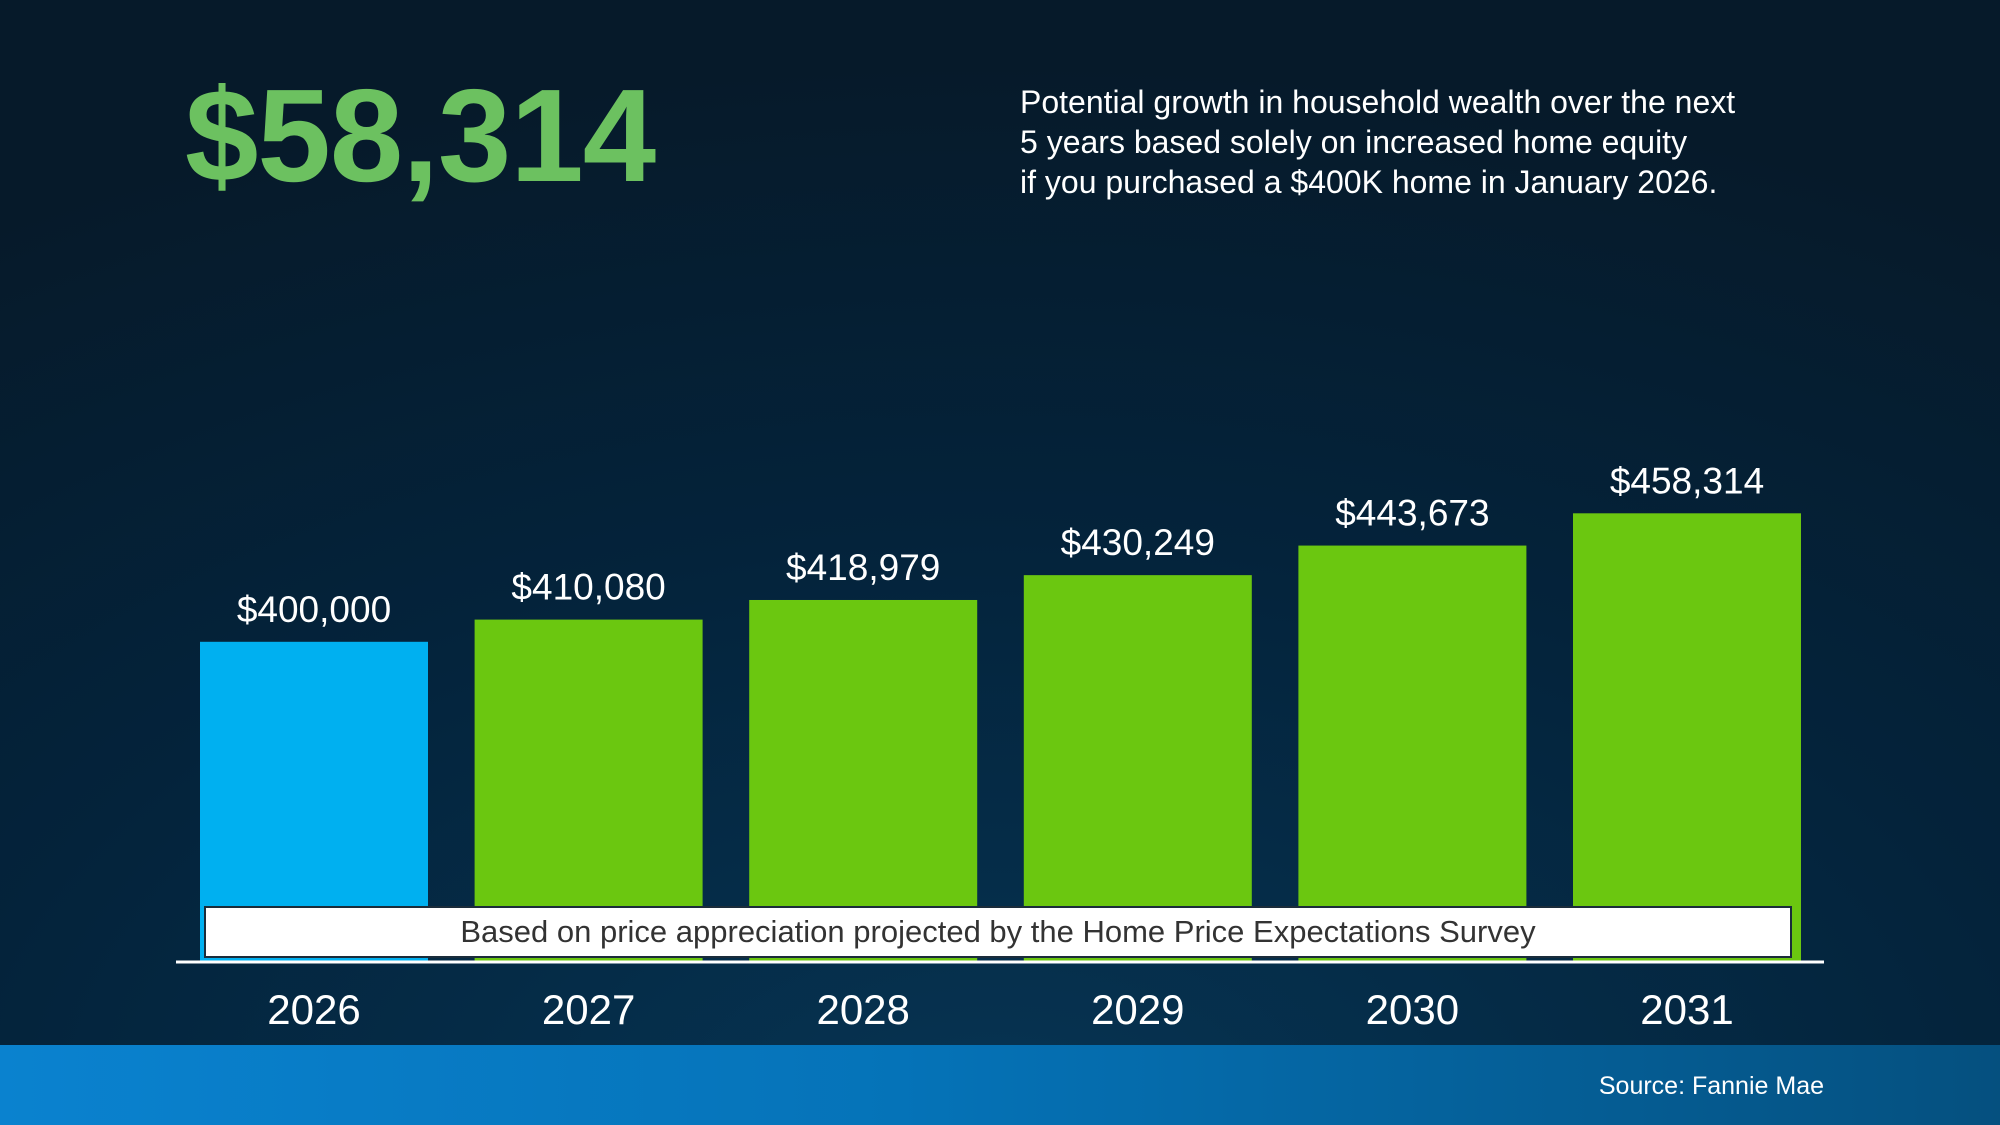 The width and height of the screenshot is (2000, 1125). What do you see at coordinates (1000, 1085) in the screenshot?
I see `source-band` at bounding box center [1000, 1085].